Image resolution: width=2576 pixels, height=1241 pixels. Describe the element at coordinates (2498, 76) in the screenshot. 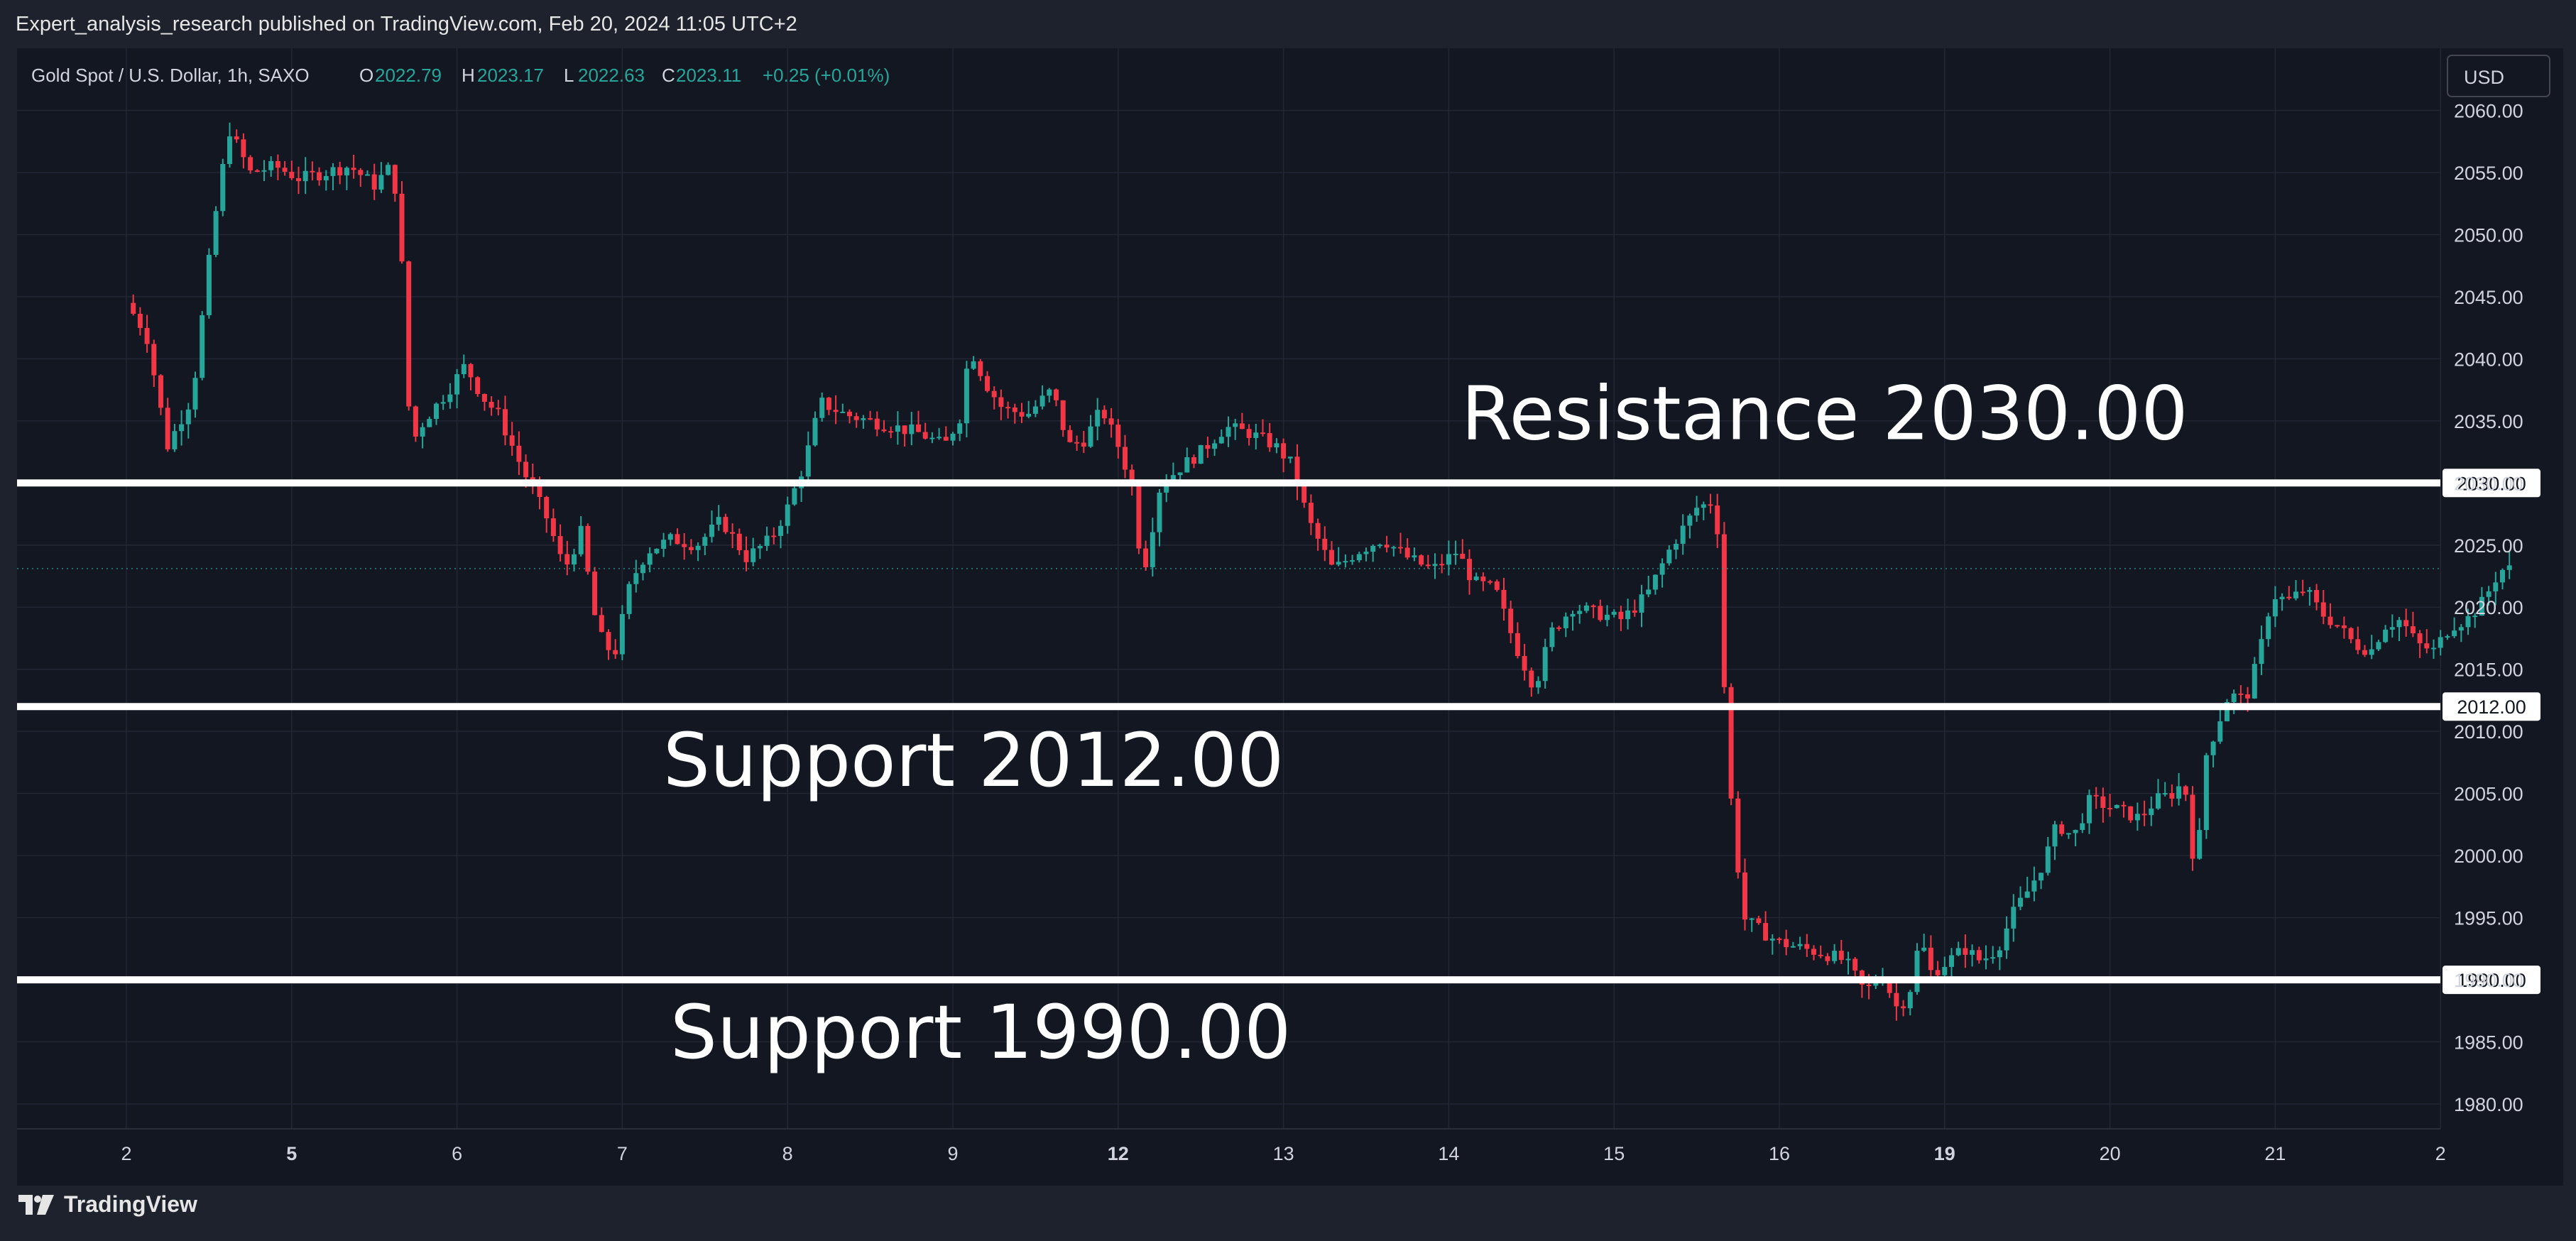

I see `currency-button` at that location.